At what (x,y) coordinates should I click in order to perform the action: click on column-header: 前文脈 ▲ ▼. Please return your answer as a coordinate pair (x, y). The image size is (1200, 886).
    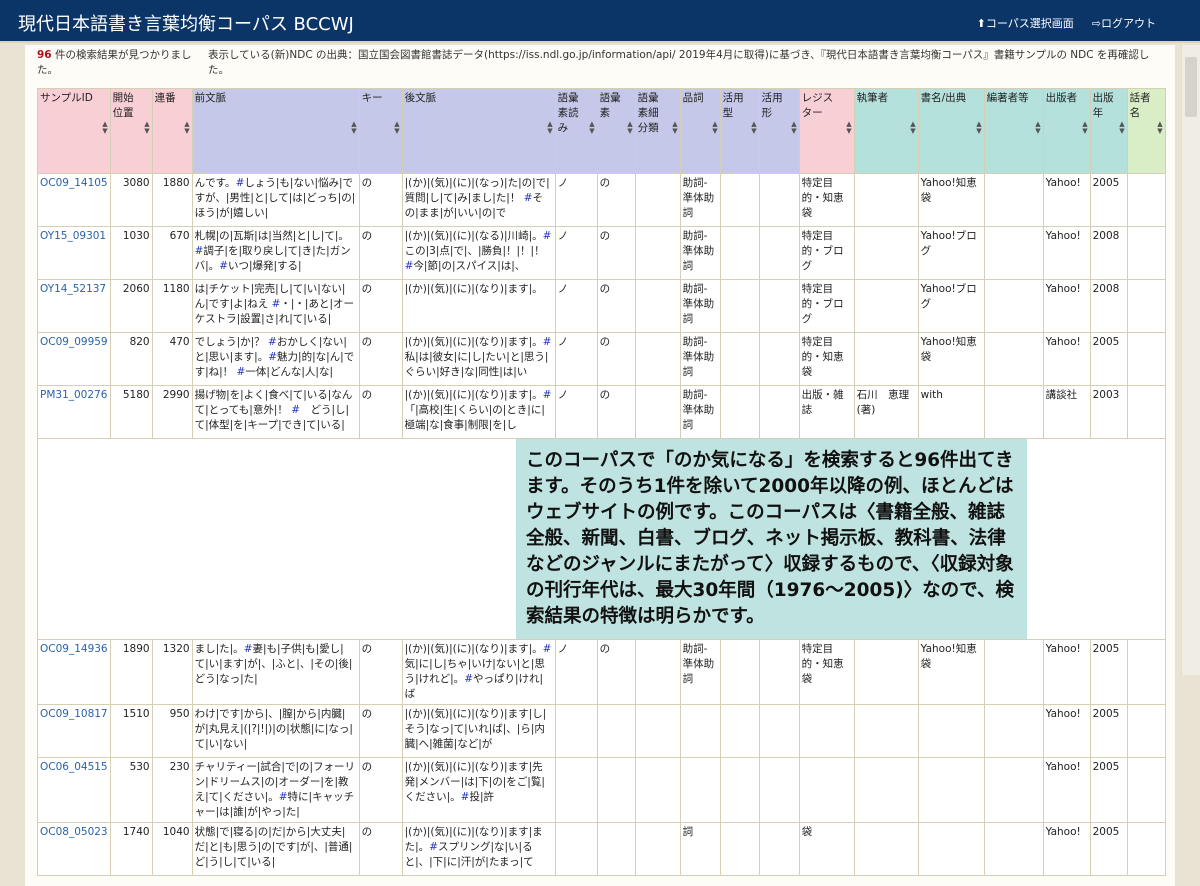
    Looking at the image, I should click on (275, 131).